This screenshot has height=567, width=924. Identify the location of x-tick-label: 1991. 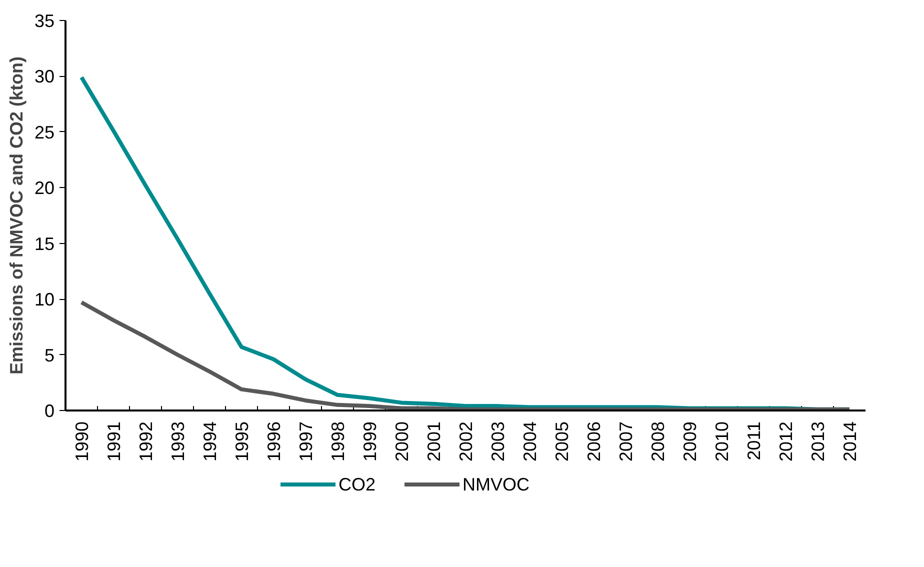
(114, 441).